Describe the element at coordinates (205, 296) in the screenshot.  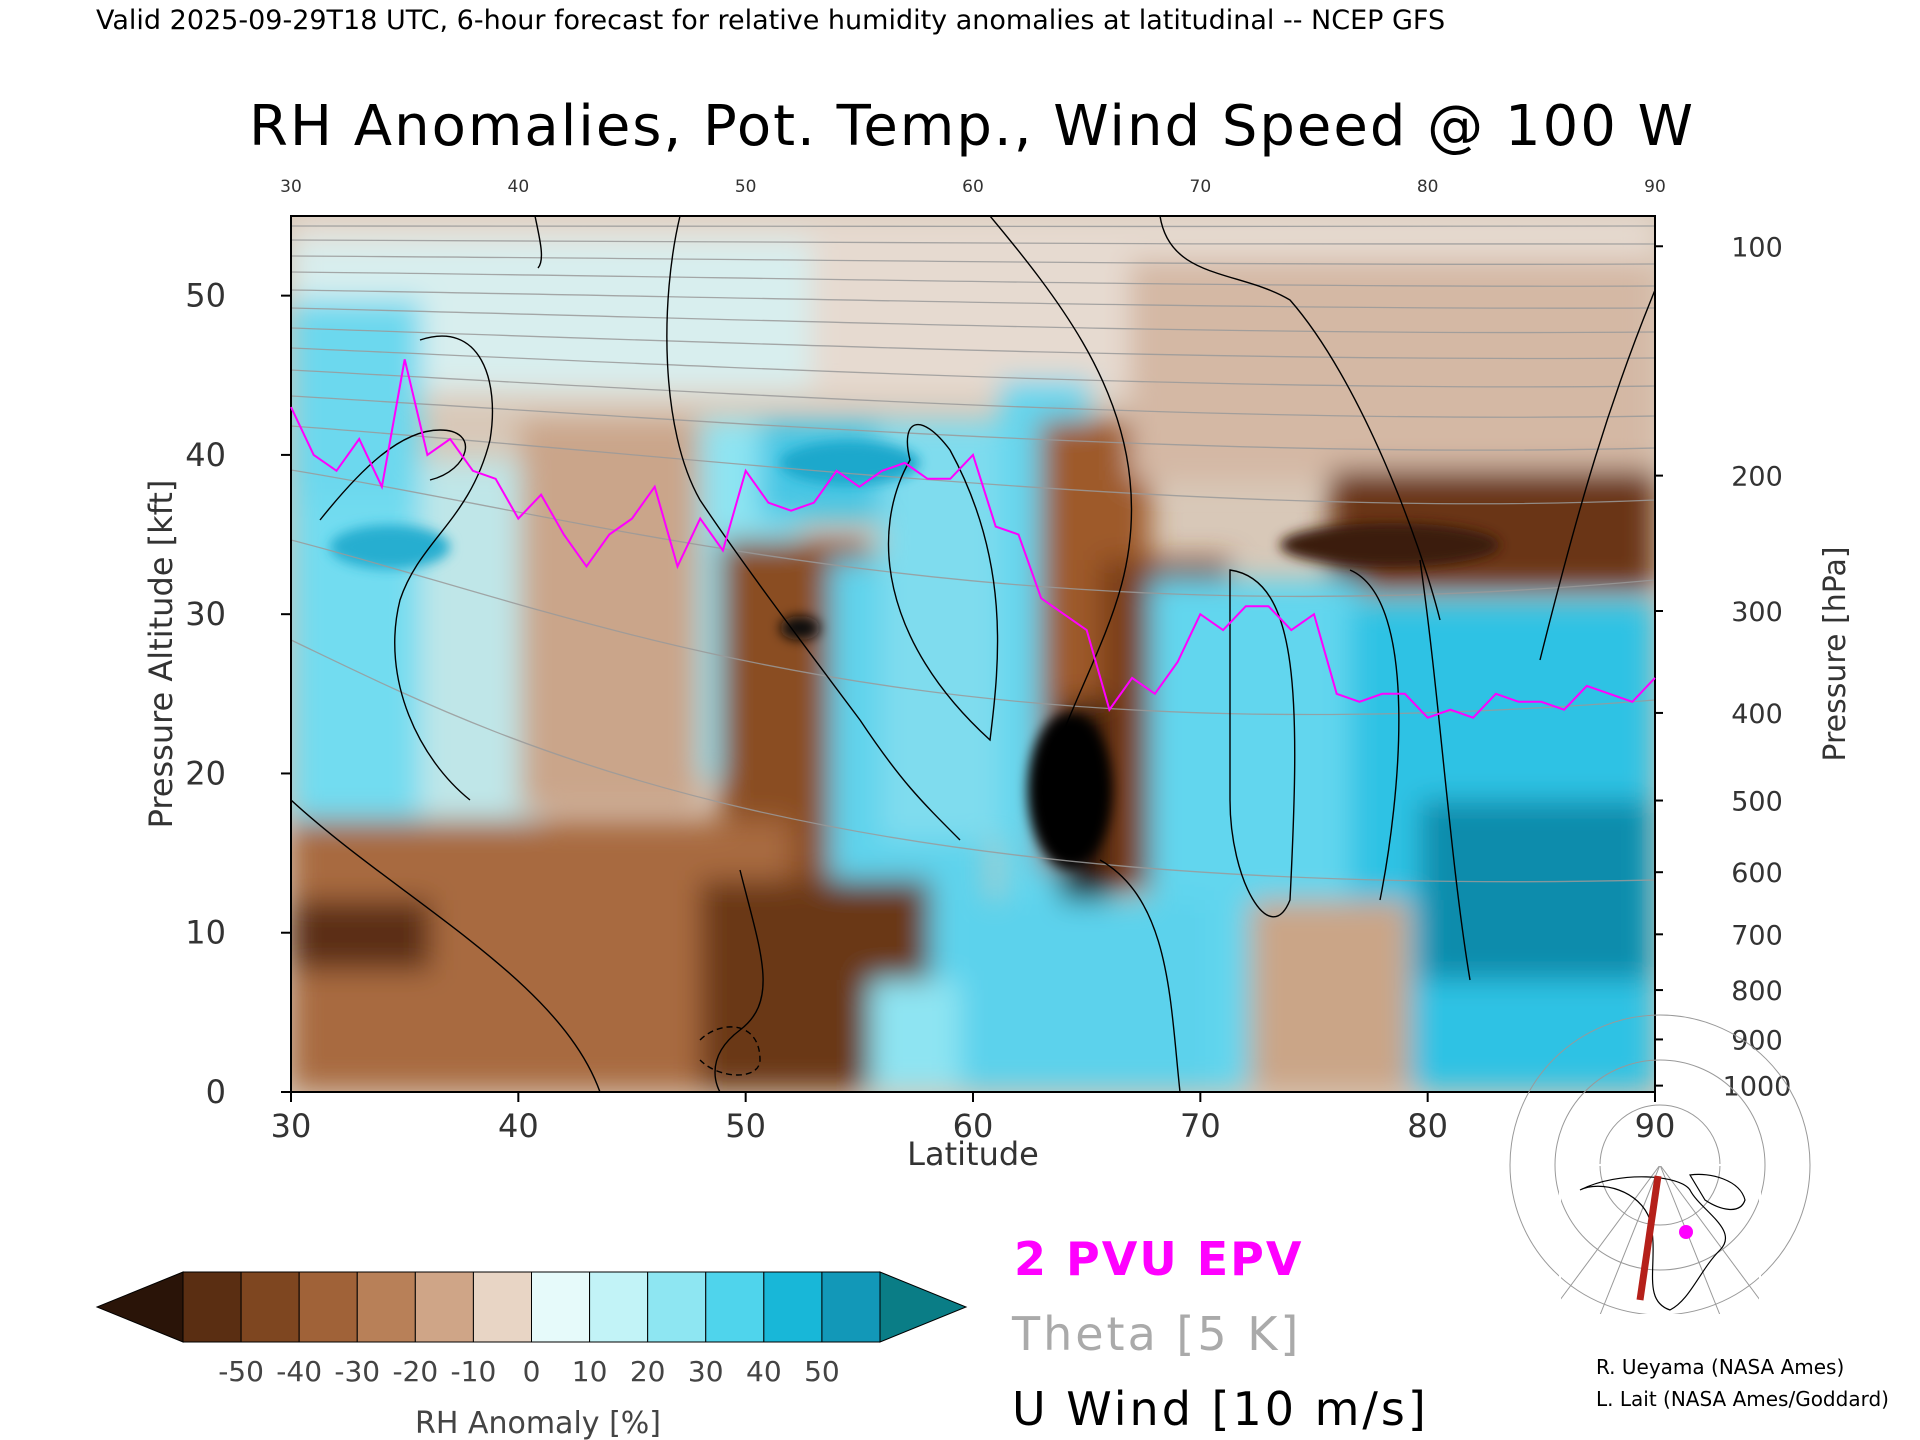
I see `y-tick-label: 50` at that location.